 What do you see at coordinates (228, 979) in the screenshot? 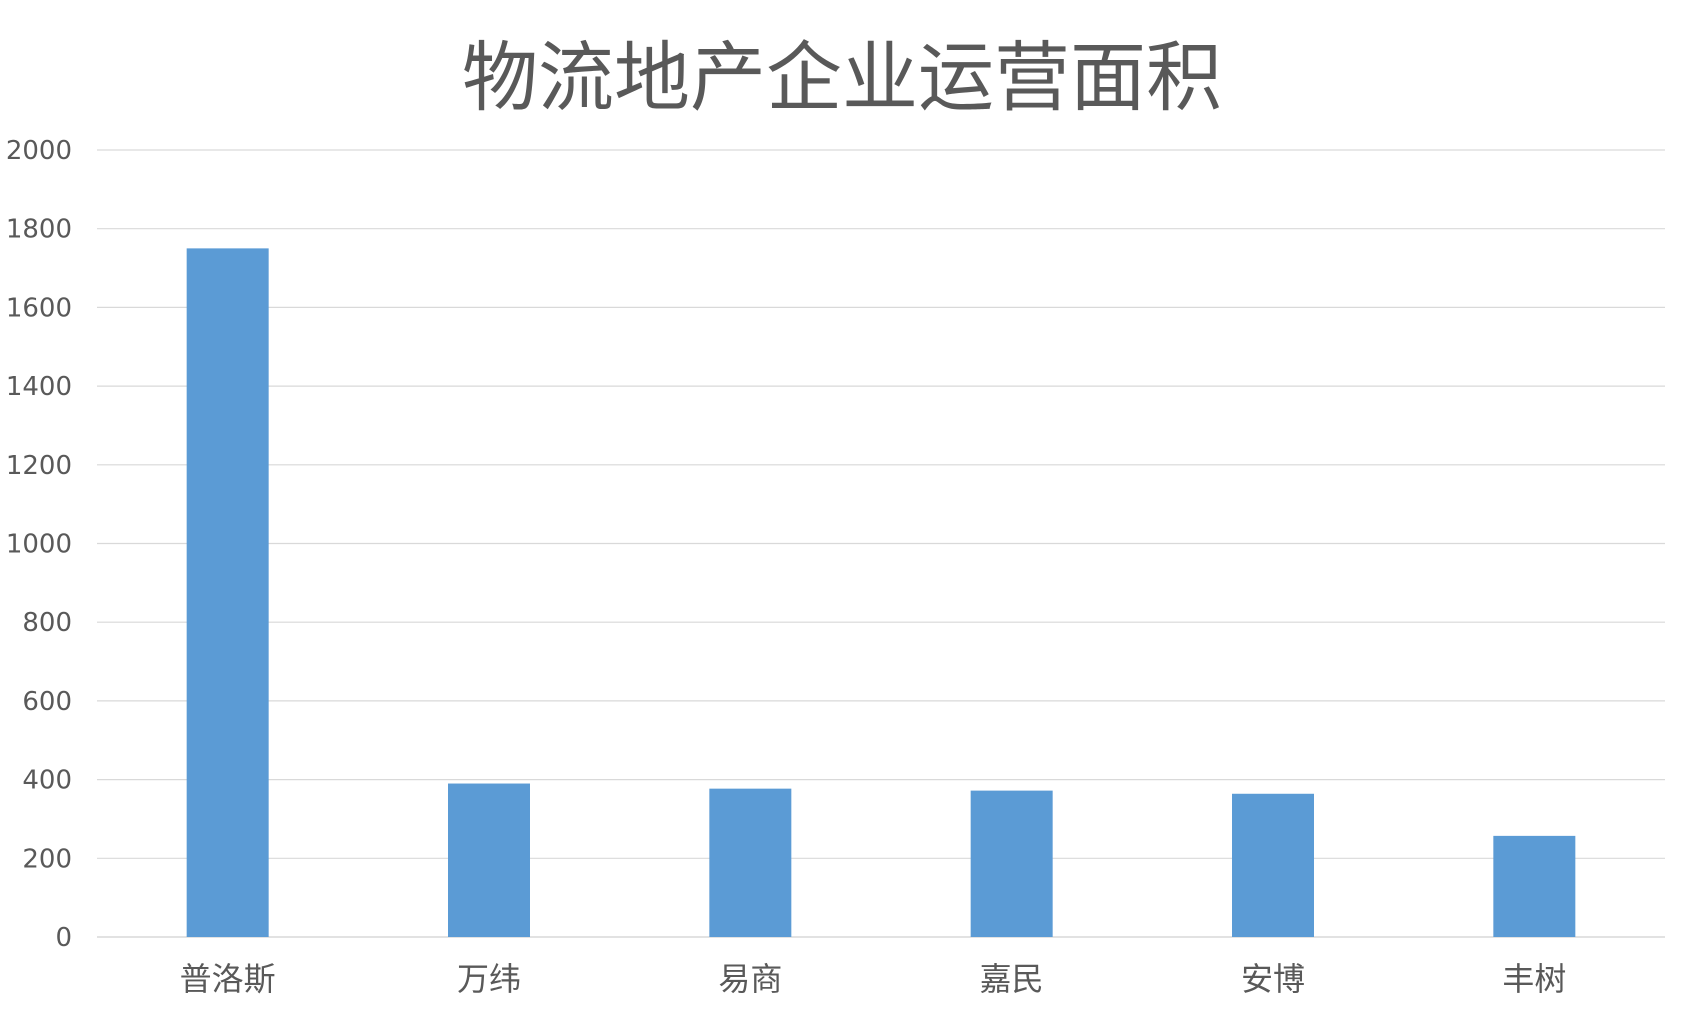
I see `x-tick-label: 普洛斯` at bounding box center [228, 979].